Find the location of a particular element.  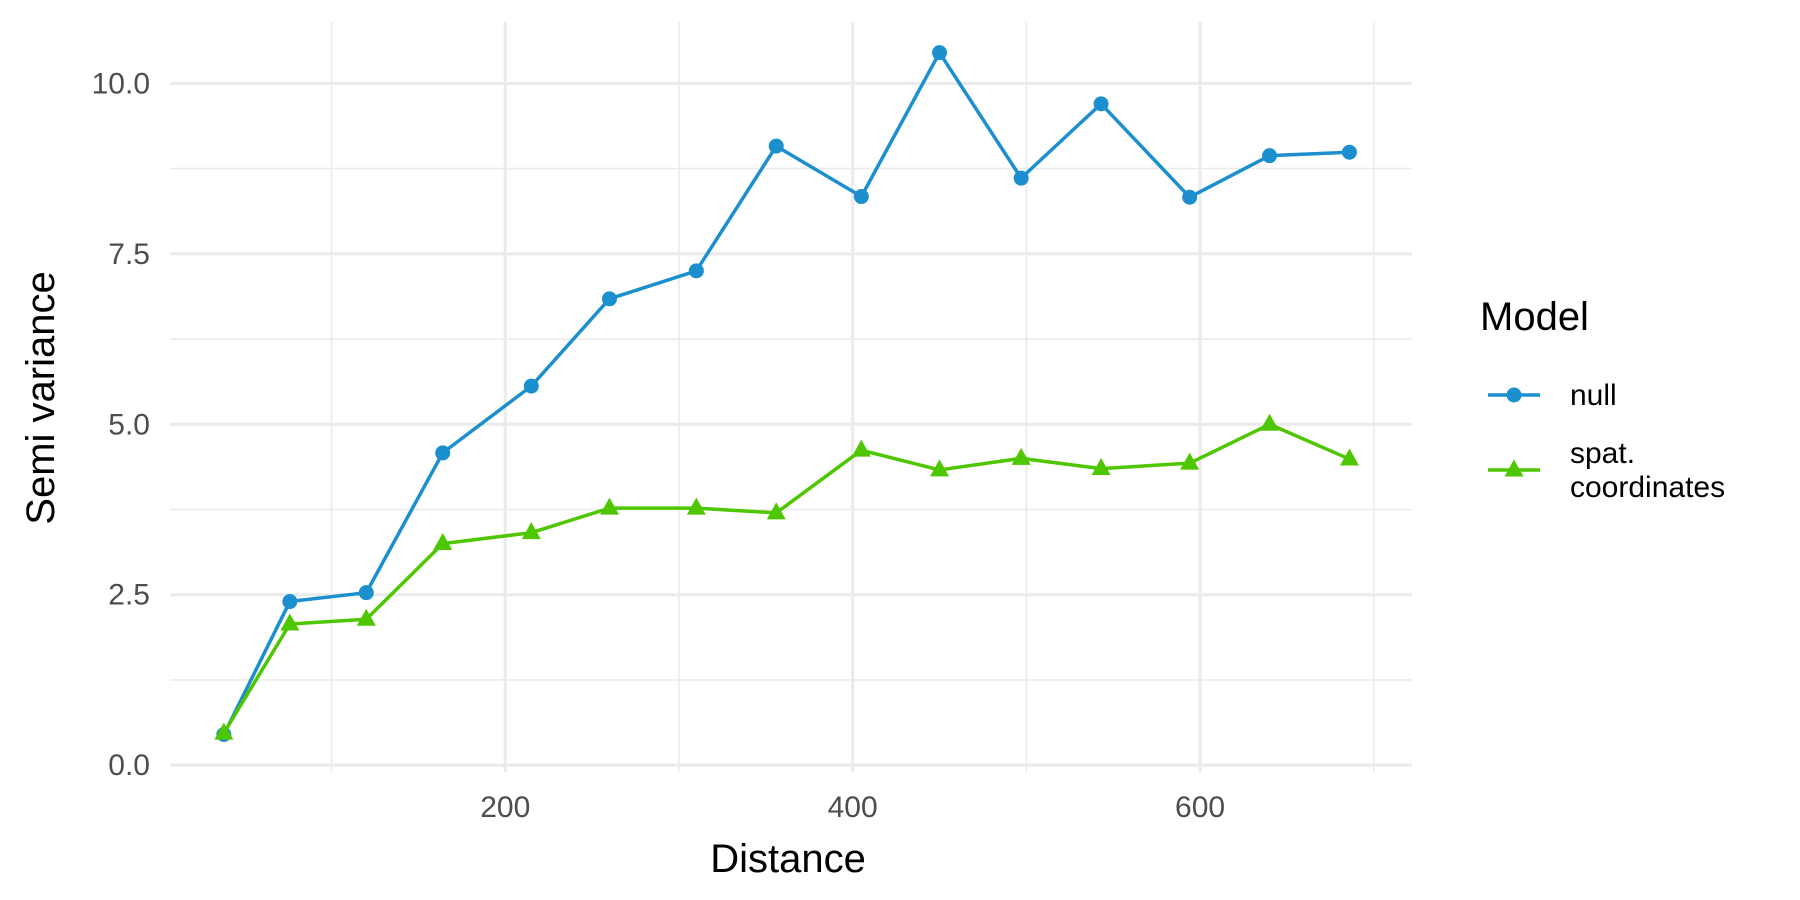

legend-label-line: coordinates is located at coordinates (1647, 487).